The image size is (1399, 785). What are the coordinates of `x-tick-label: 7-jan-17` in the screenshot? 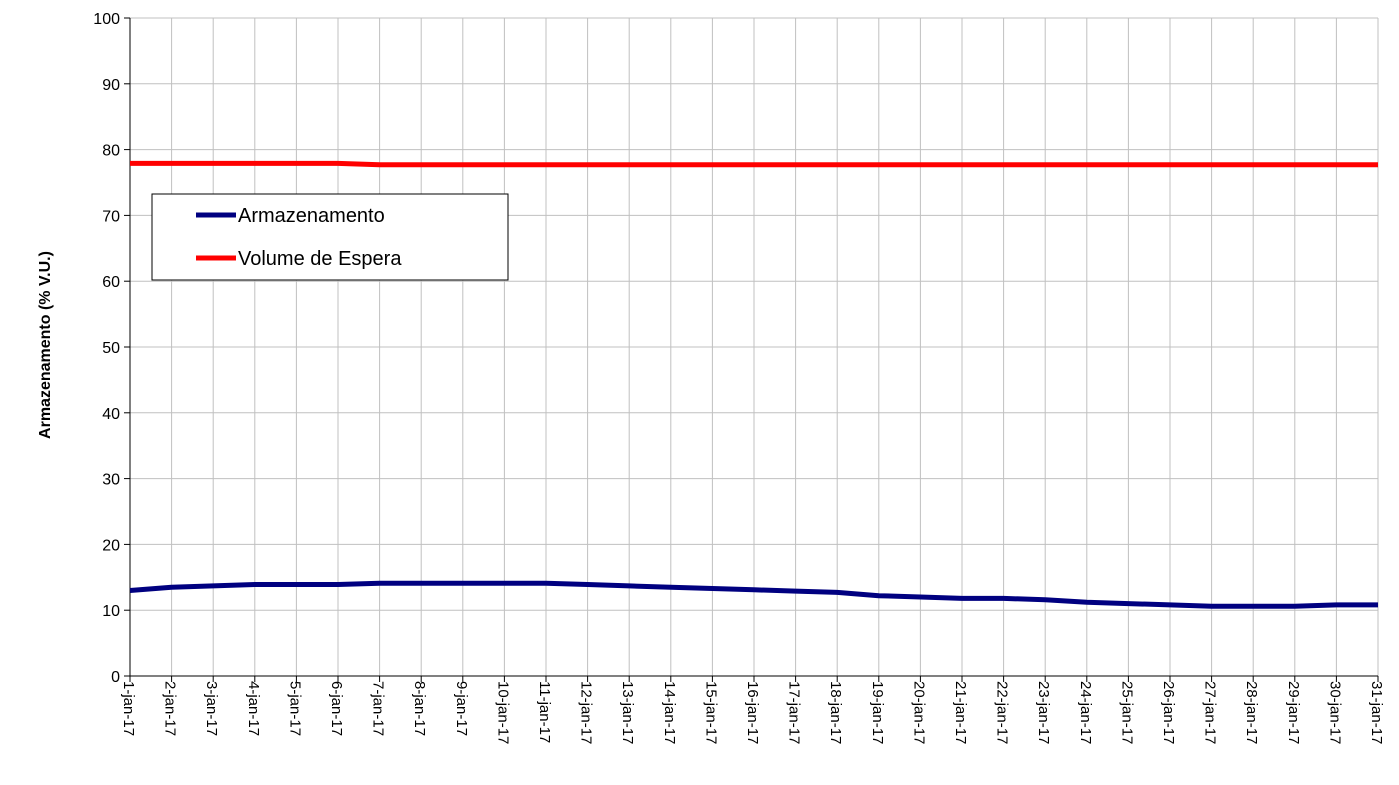 It's located at (378, 708).